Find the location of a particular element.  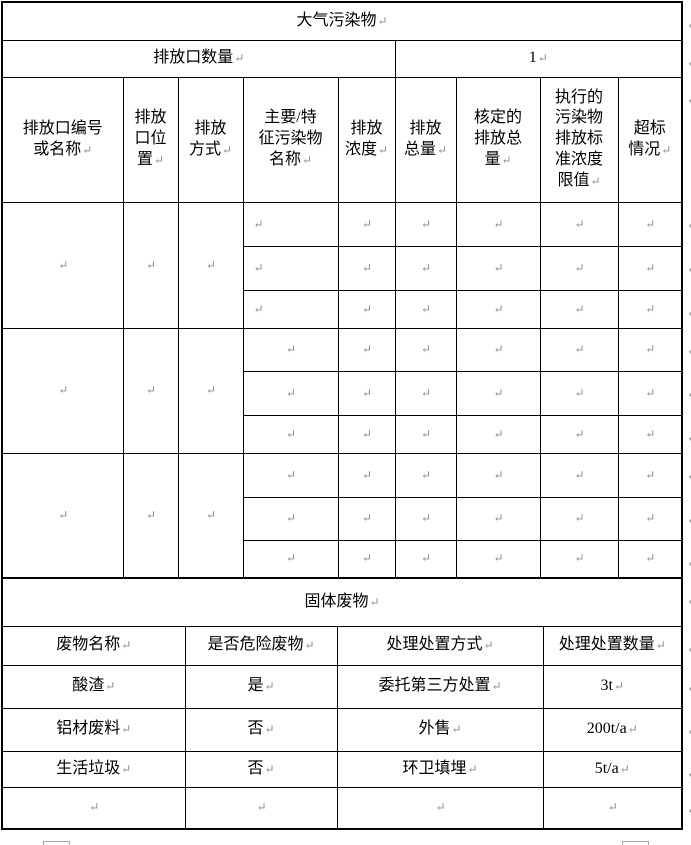

sw-header-disposal-method: 处理处置方式↵ is located at coordinates (440, 645).